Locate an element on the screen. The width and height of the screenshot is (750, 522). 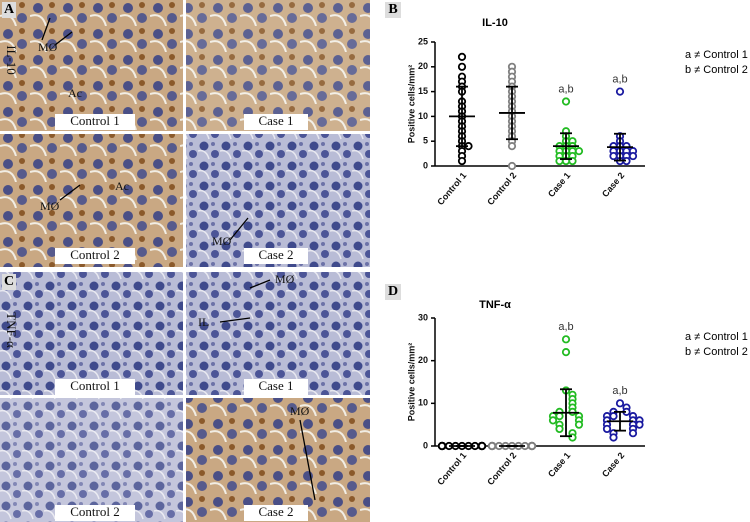
panel-letter: A is located at coordinates (9, 9).